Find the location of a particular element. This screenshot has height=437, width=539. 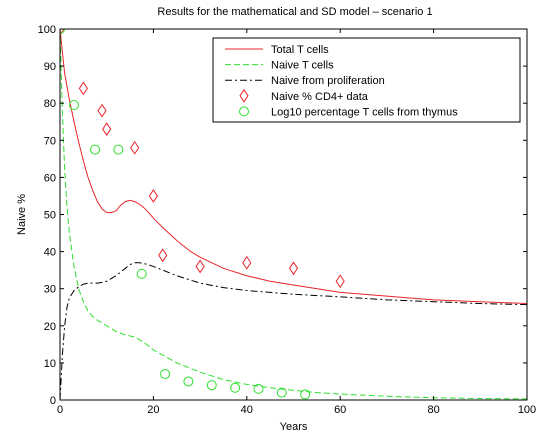

legend-label: Naive from proliferation is located at coordinates (328, 81).